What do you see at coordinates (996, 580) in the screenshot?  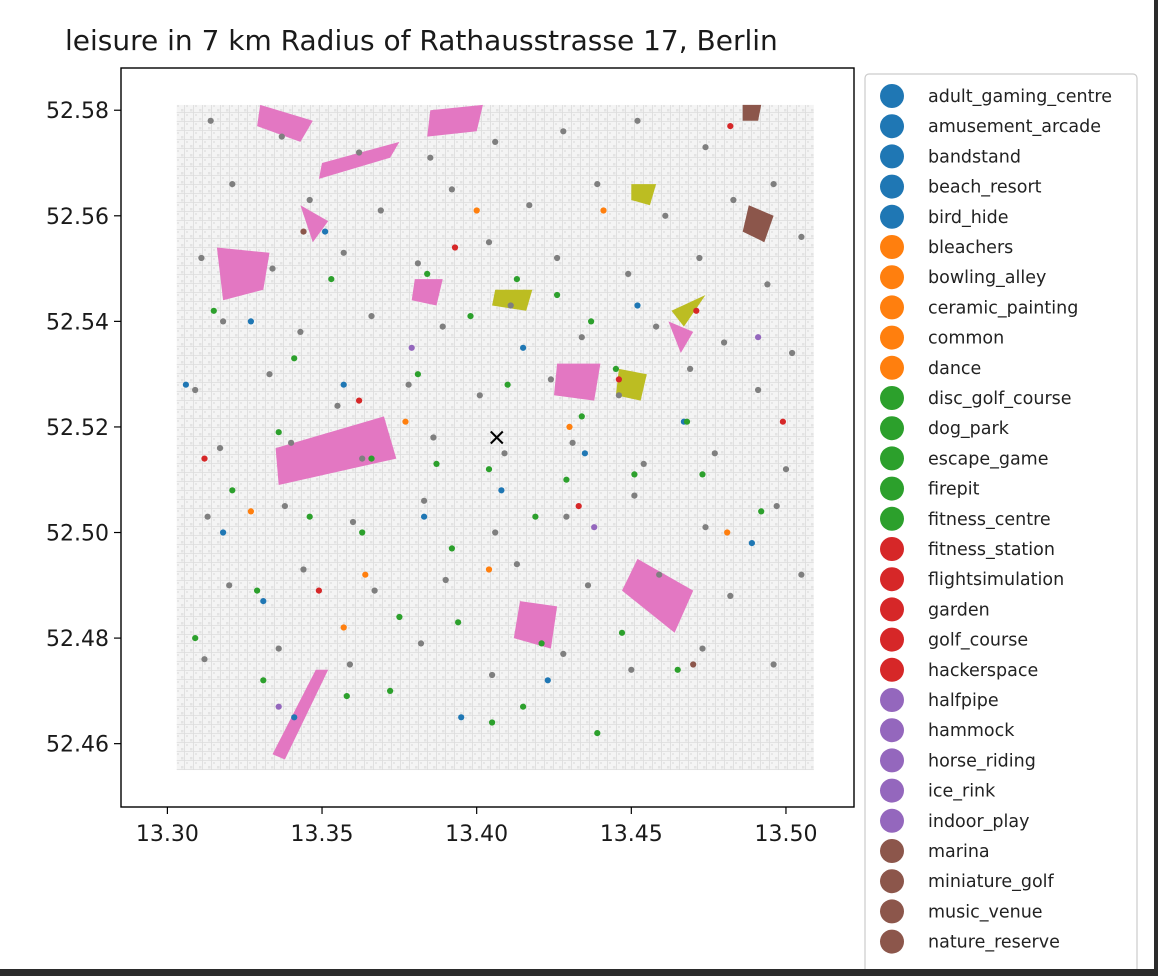 I see `legend-label: flightsimulation` at bounding box center [996, 580].